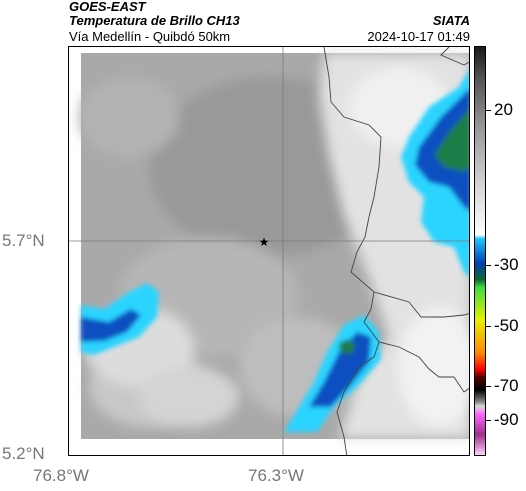 This screenshot has width=526, height=491. What do you see at coordinates (154, 20) in the screenshot?
I see `product-title: Temperatura de Brillo CH13` at bounding box center [154, 20].